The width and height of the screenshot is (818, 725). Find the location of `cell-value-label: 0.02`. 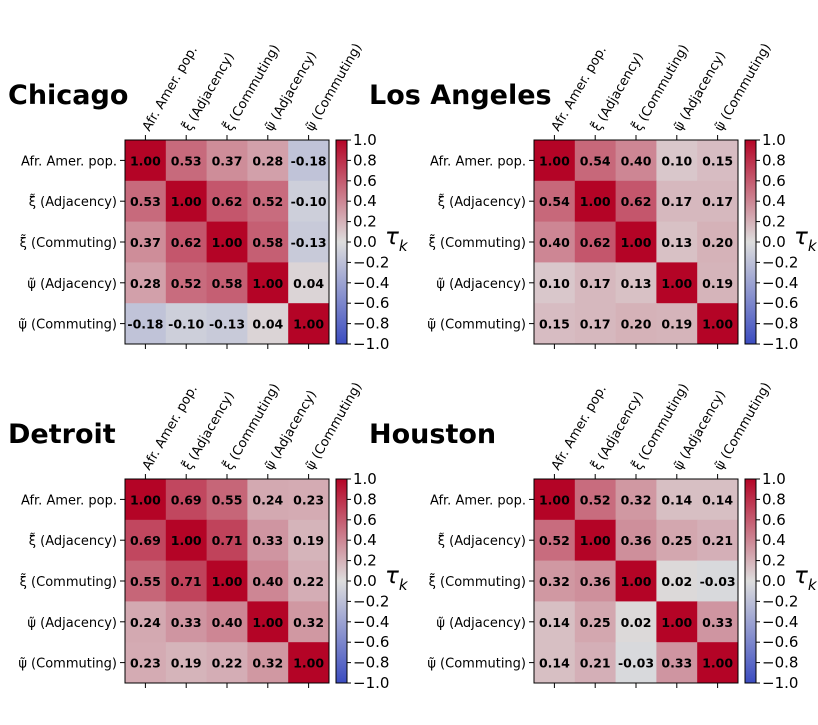

cell-value-label: 0.02 is located at coordinates (676, 581).